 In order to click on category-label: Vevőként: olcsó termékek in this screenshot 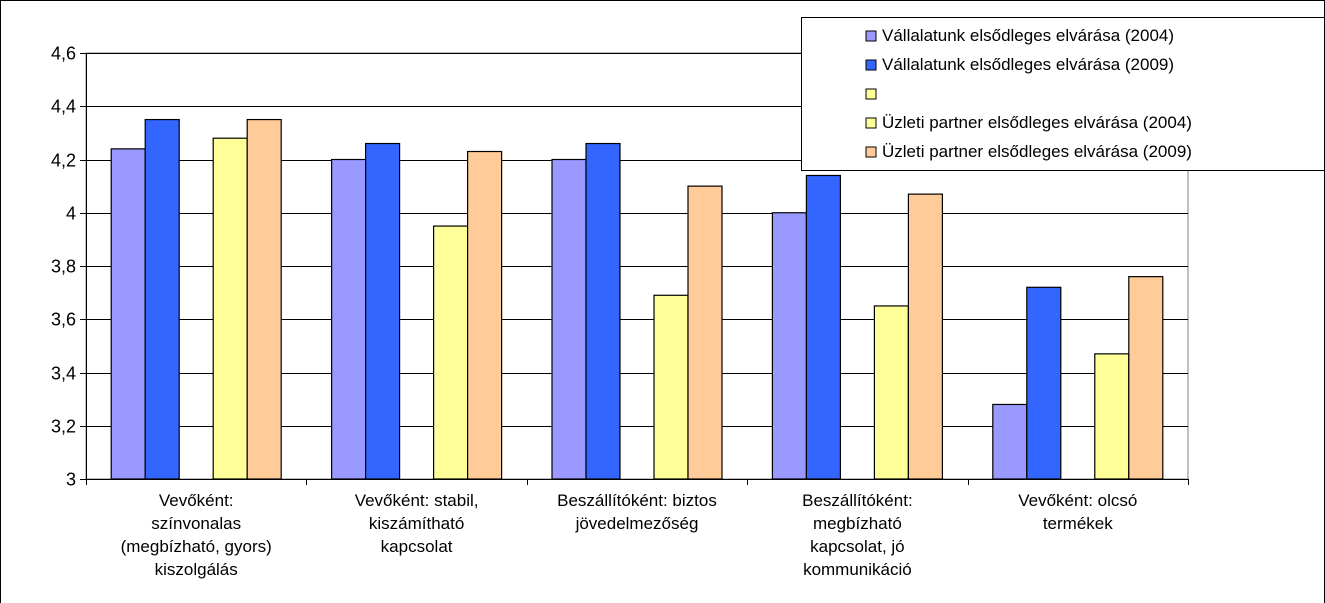, I will do `click(1077, 512)`.